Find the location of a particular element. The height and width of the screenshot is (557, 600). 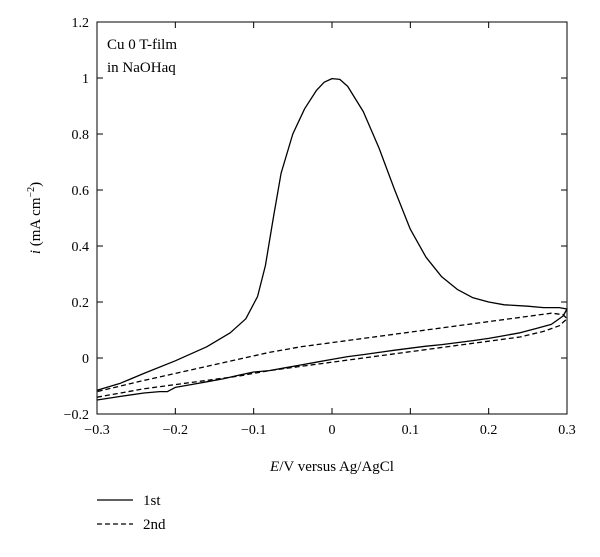

x-axis-label-text: /V versus Ag/AgCl is located at coordinates (336, 467).